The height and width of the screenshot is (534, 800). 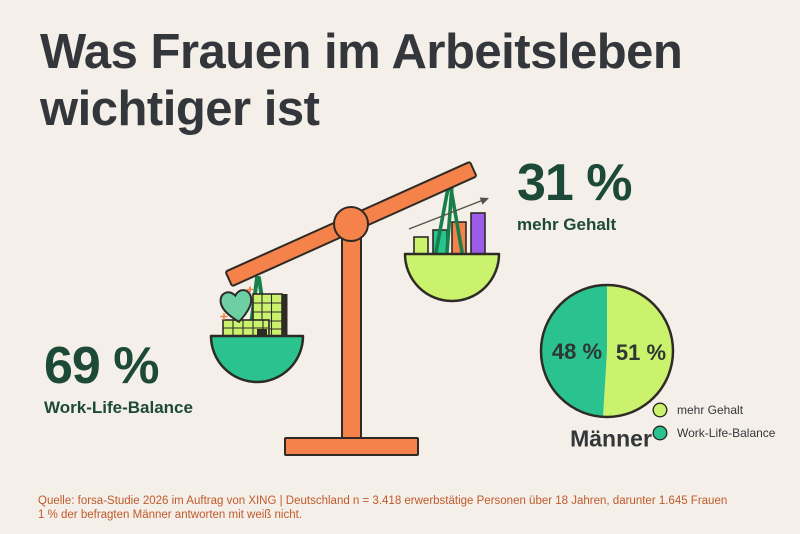 I want to click on stat-mehr-gehalt-label: mehr Gehalt, so click(x=567, y=224).